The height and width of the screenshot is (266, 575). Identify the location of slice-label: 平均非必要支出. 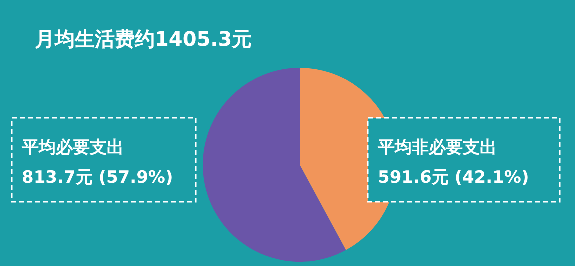
(437, 148).